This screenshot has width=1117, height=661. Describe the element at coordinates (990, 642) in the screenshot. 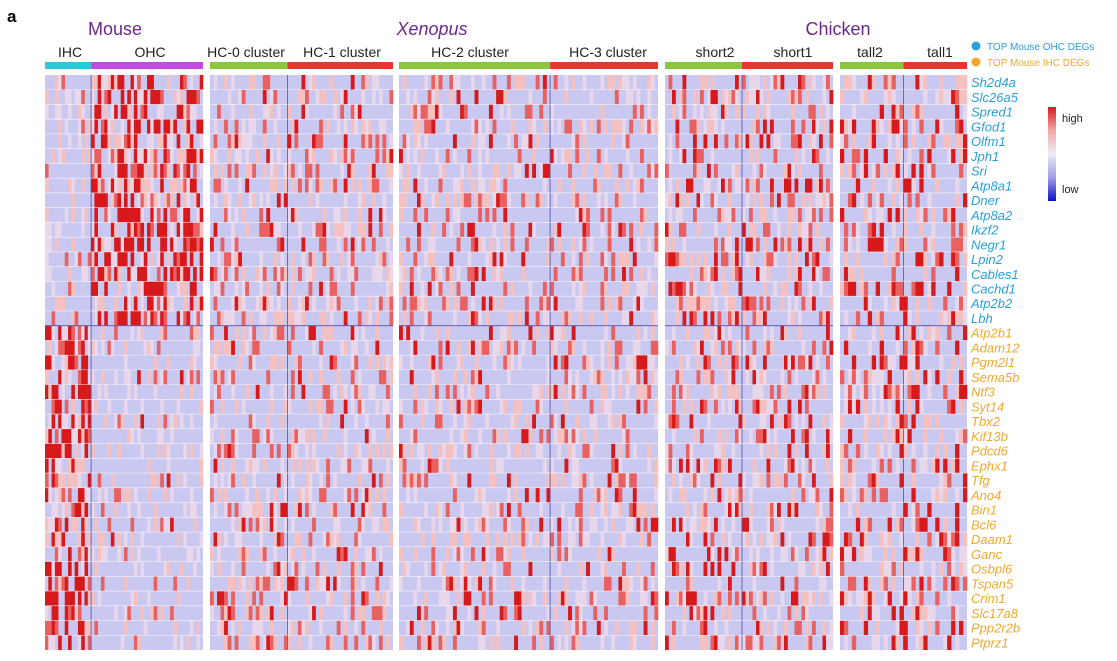

I see `gene-label-ptprz1: Ptprz1` at that location.